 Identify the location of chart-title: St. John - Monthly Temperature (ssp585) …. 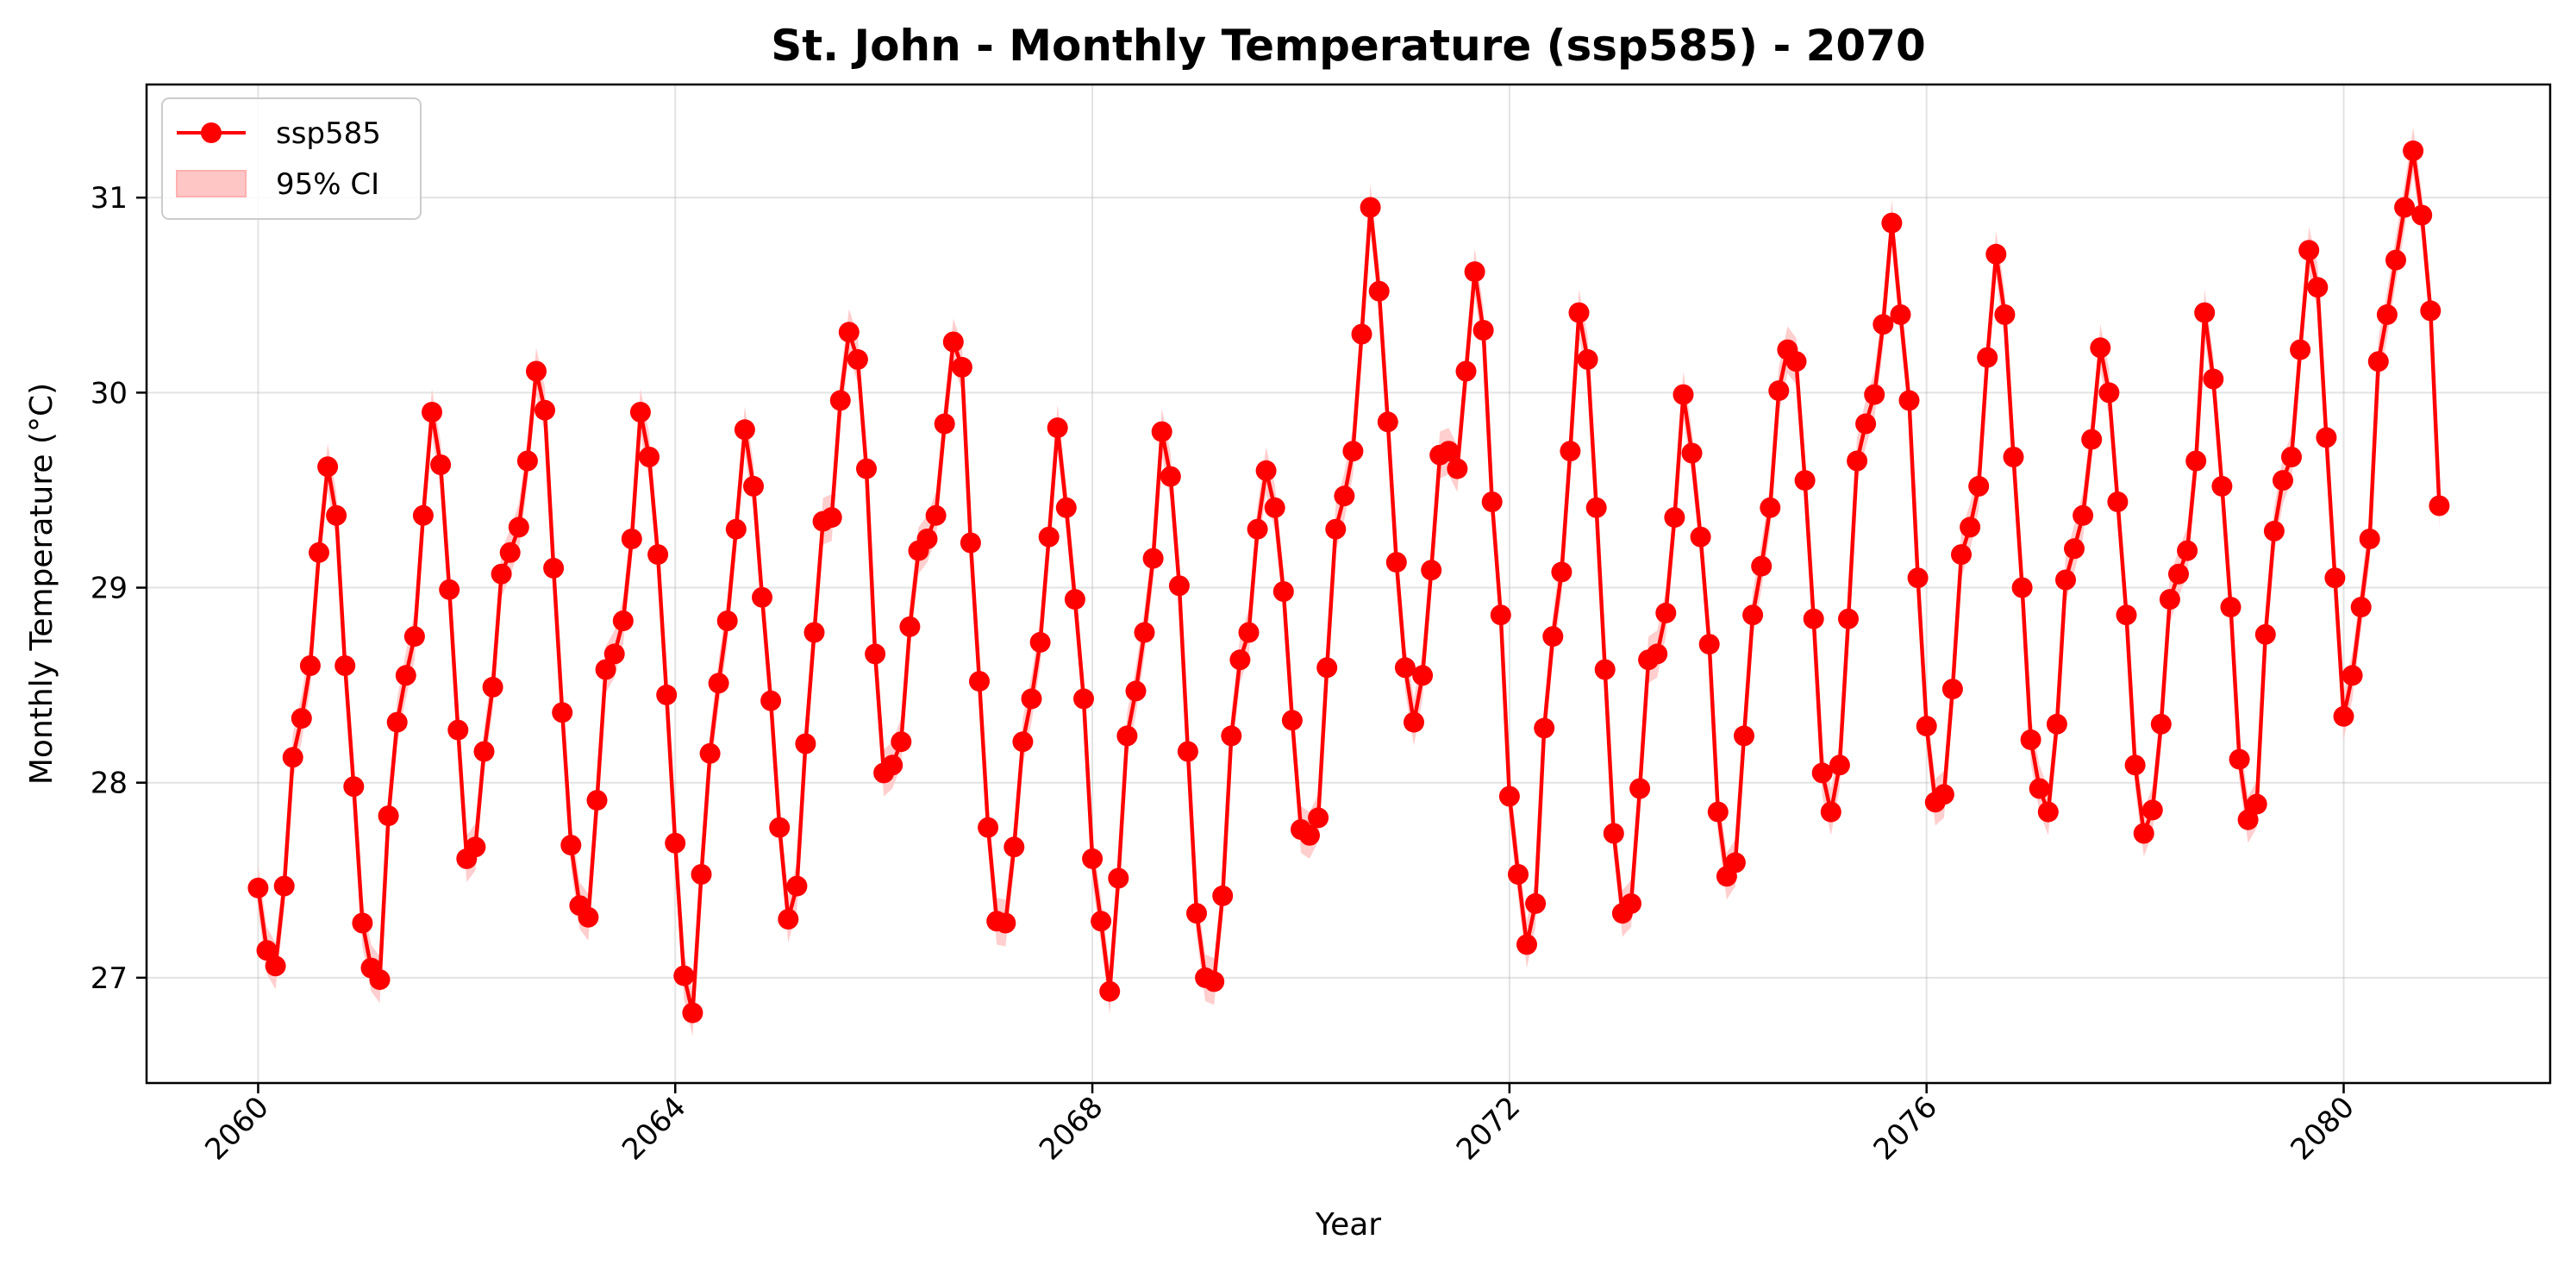
(1348, 46).